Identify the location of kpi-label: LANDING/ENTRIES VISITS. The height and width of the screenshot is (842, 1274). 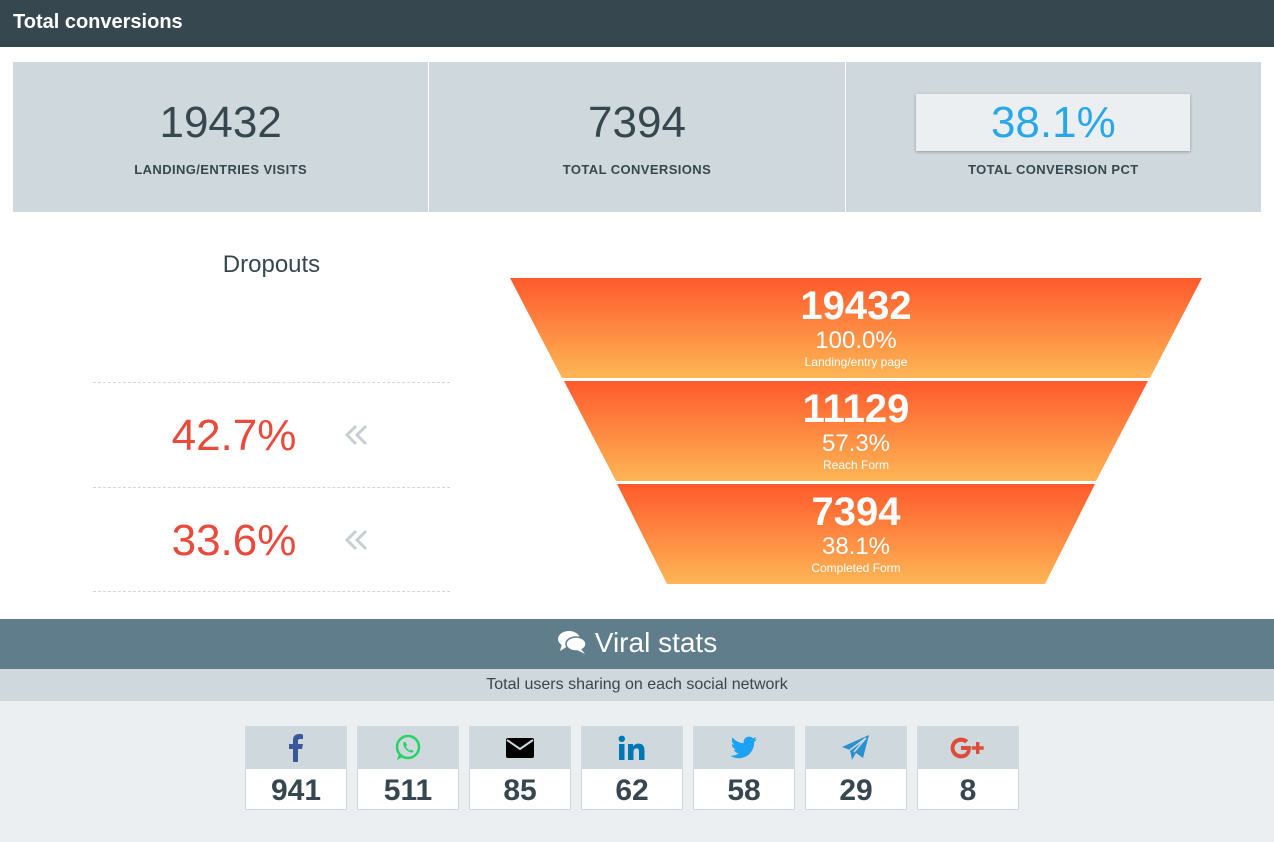
(221, 169).